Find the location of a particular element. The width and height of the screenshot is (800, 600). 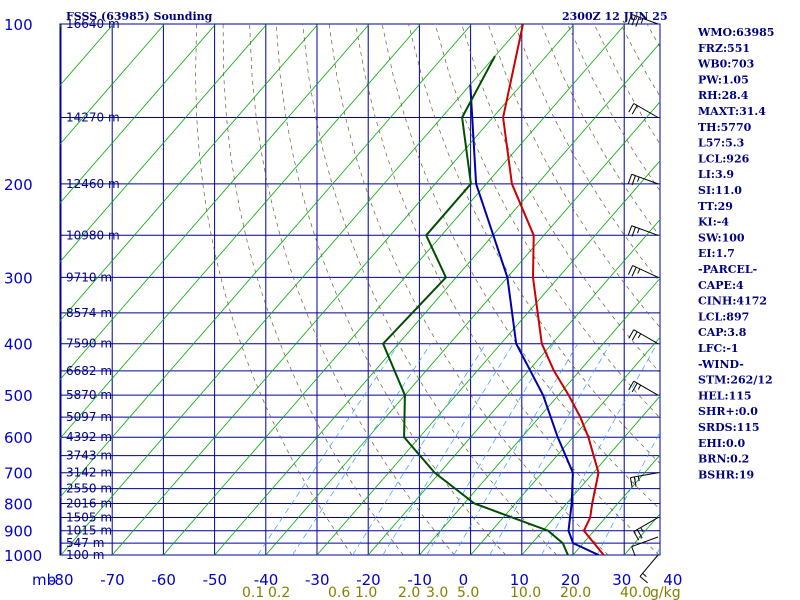

index-line: -WIND- is located at coordinates (721, 364).